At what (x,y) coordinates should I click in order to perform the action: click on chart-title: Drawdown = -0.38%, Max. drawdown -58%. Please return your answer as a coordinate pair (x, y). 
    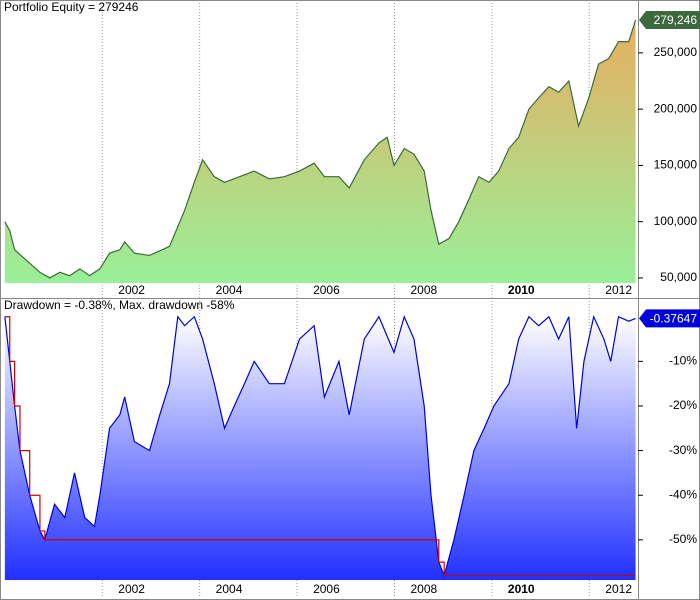
    Looking at the image, I should click on (119, 305).